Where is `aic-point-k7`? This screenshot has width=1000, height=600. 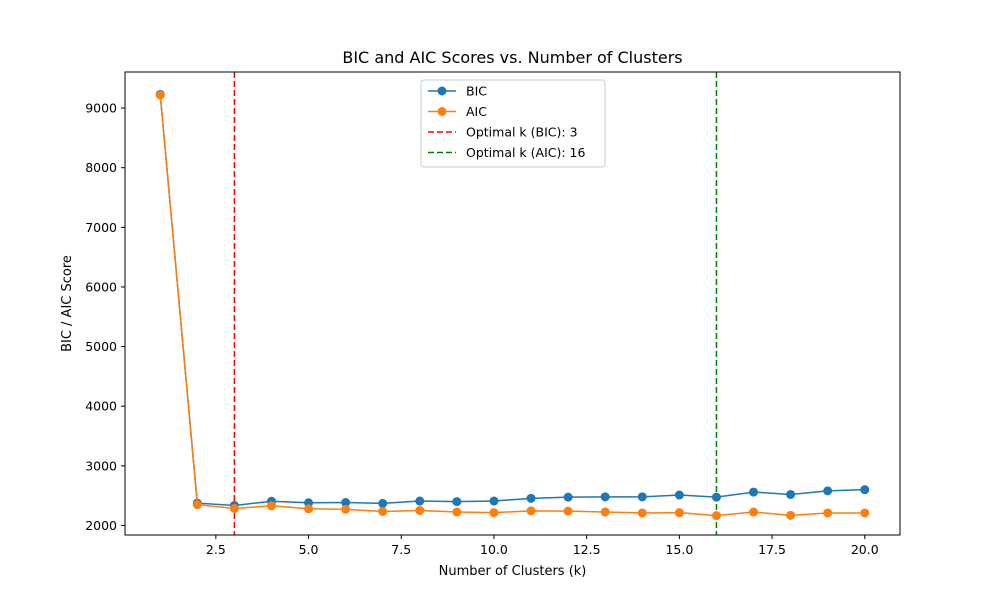 aic-point-k7 is located at coordinates (383, 511).